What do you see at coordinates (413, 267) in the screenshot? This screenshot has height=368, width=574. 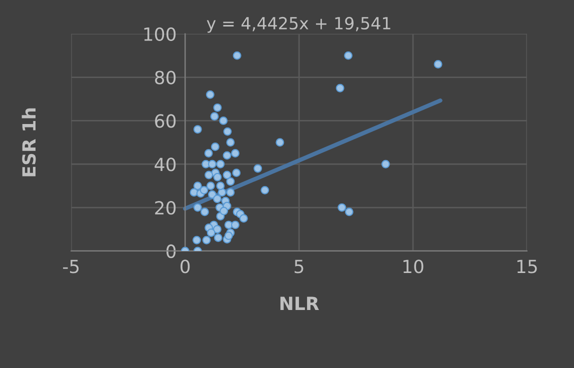 I see `x-tick-label: 10` at bounding box center [413, 267].